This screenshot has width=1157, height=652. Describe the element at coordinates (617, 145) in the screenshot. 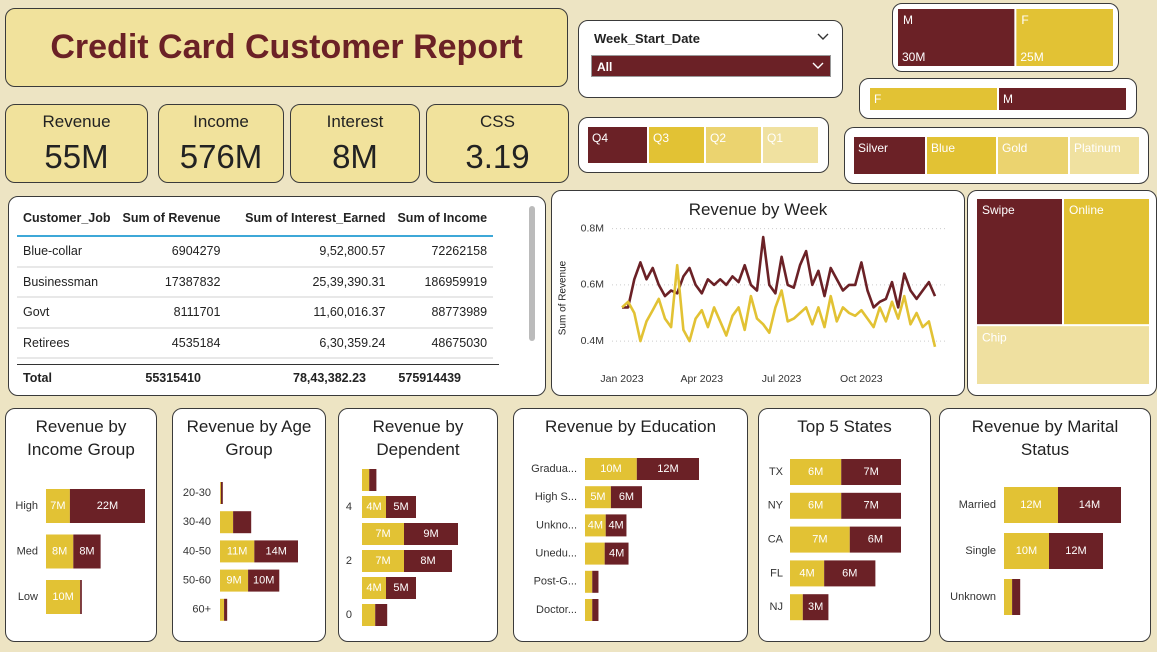

I see `slicer-button: Q4` at that location.